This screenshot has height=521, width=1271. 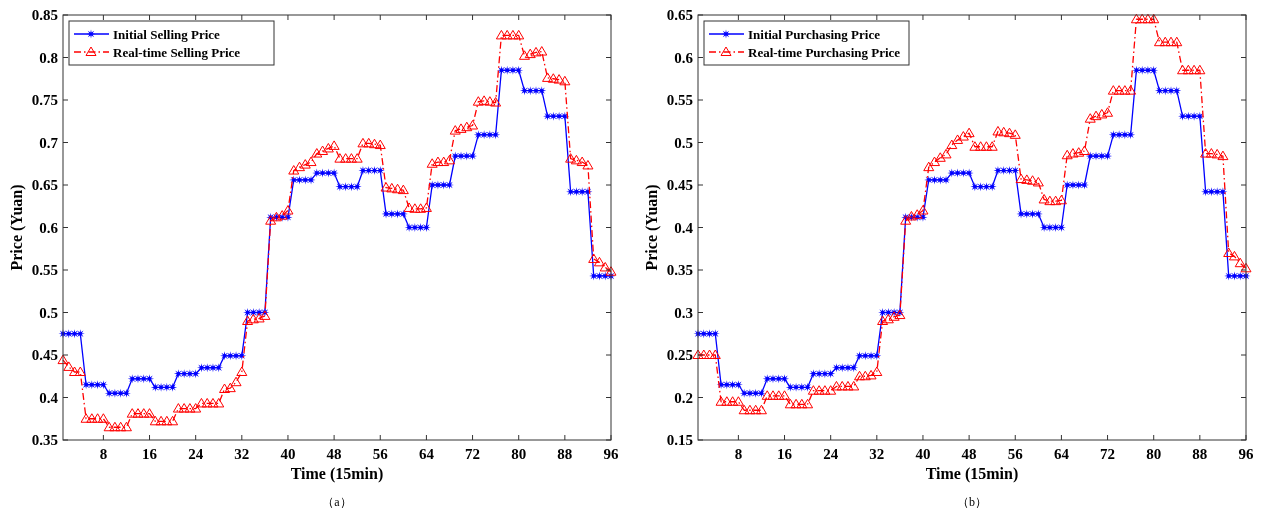 What do you see at coordinates (683, 312) in the screenshot?
I see `y-tick-label: 0.3` at bounding box center [683, 312].